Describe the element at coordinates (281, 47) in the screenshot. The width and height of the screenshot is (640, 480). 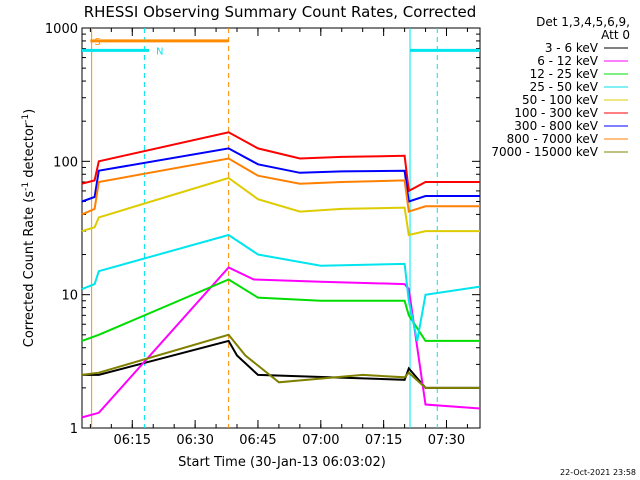
I see `status-bars: SN` at that location.